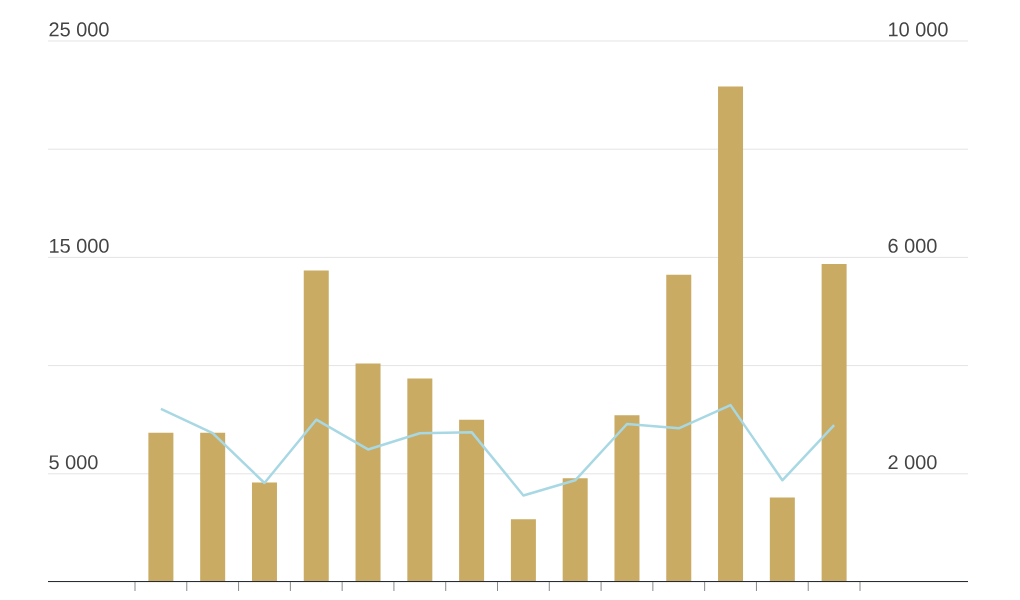 This screenshot has height=600, width=1020. What do you see at coordinates (79, 29) in the screenshot?
I see `y-tick-label: 25 000` at bounding box center [79, 29].